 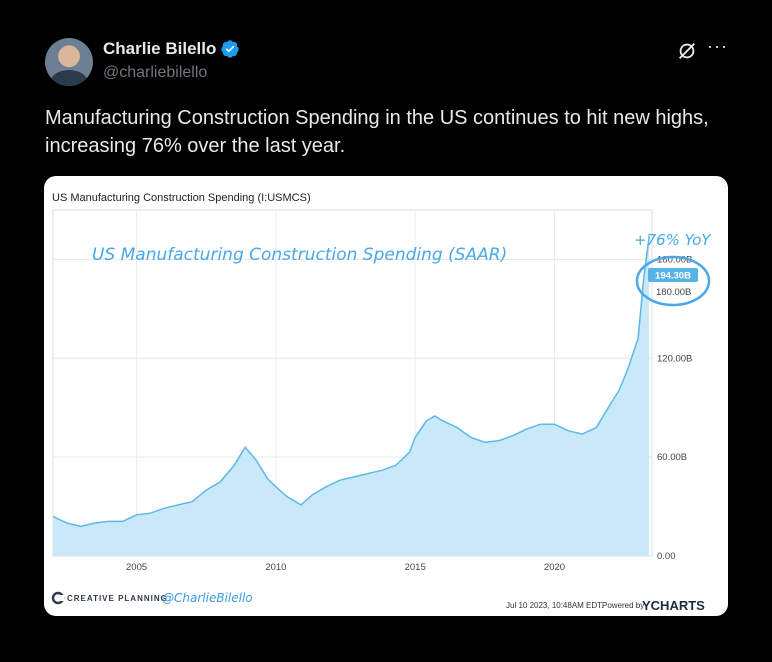 I want to click on current-value-badge, so click(x=673, y=275).